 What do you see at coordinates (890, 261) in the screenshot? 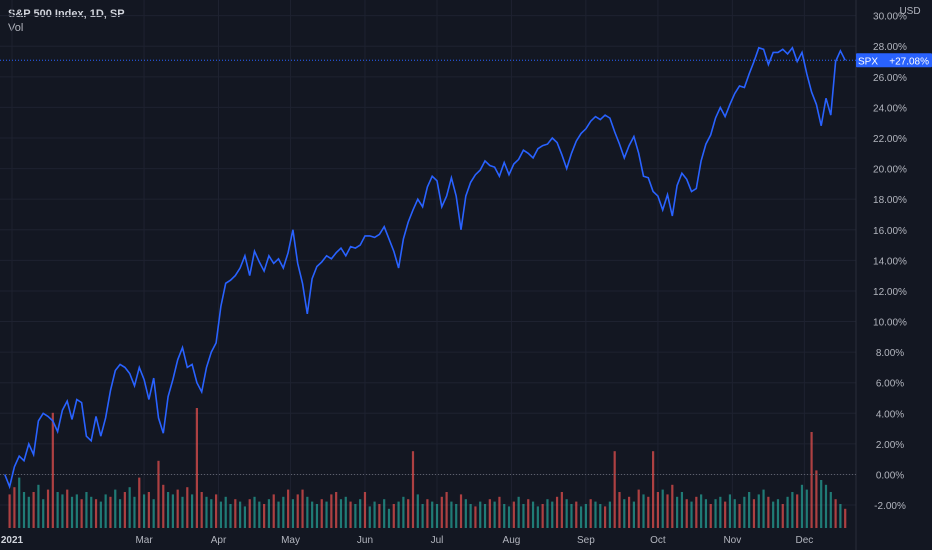
I see `y-tick-label: 14.00%` at bounding box center [890, 261].